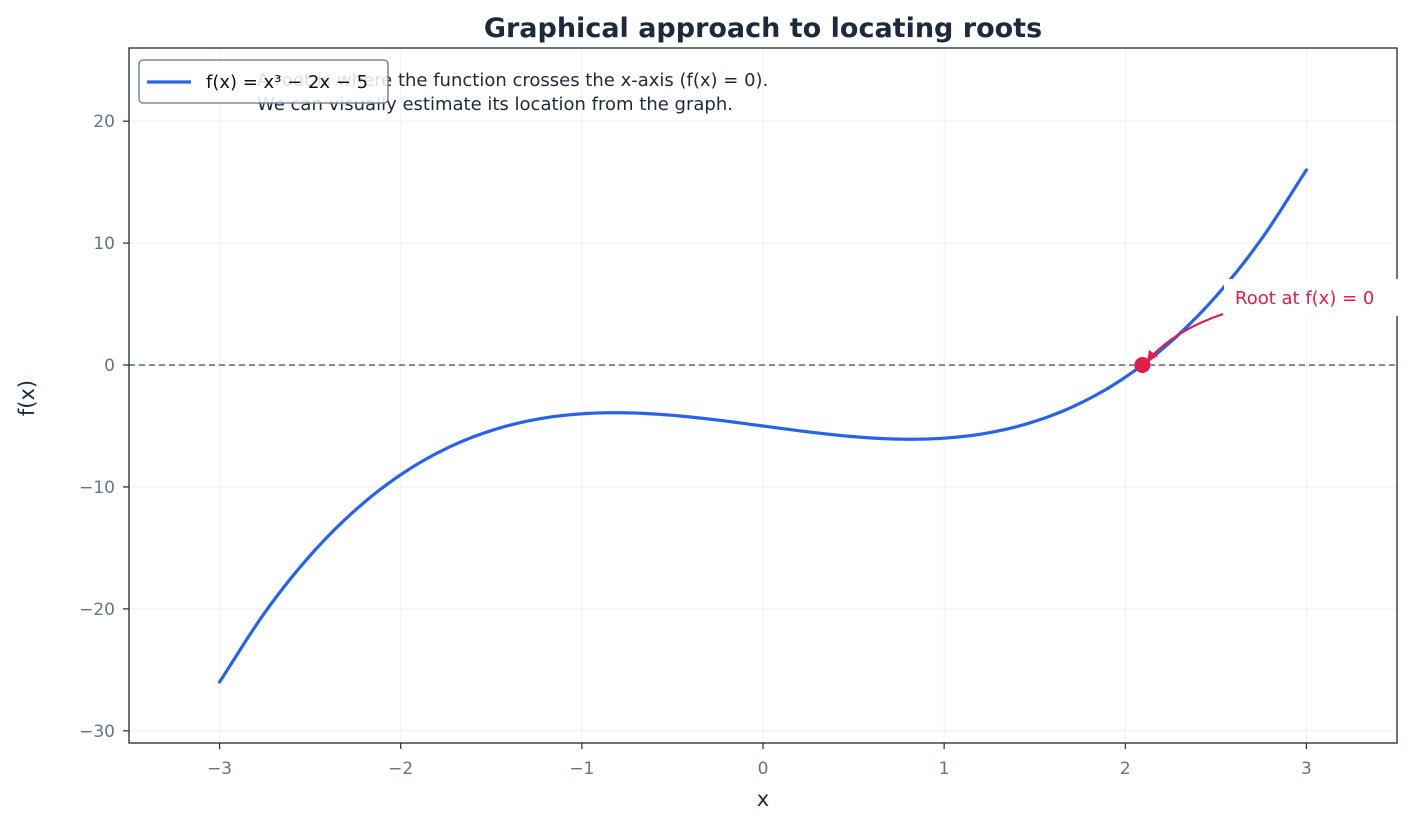  What do you see at coordinates (1152, 356) in the screenshot?
I see `annotation-arrowhead` at bounding box center [1152, 356].